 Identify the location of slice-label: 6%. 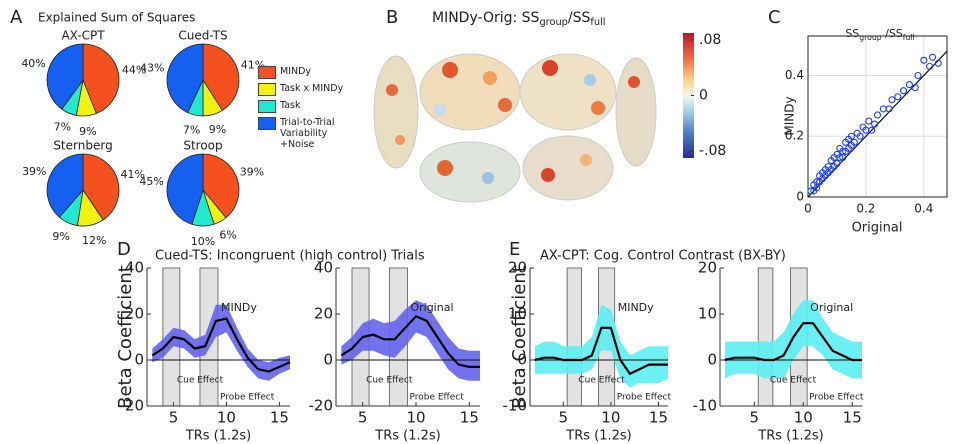
(227, 235).